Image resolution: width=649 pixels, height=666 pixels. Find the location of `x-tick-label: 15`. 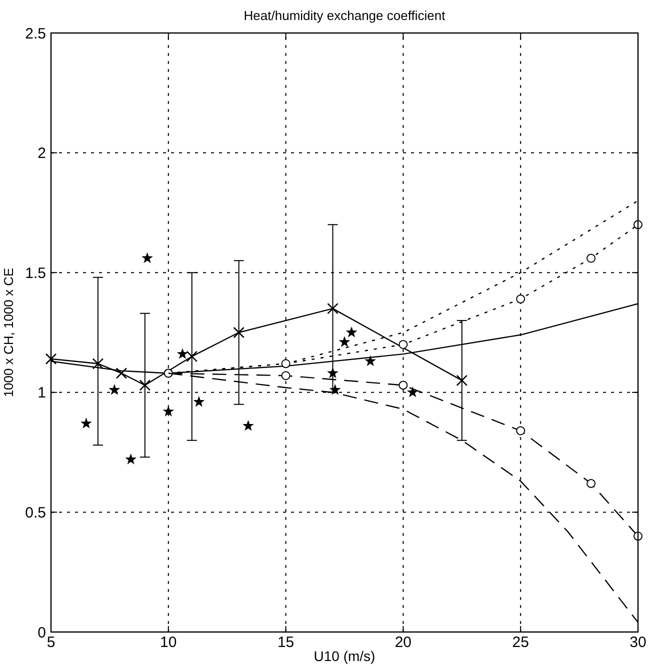

x-tick-label: 15 is located at coordinates (285, 642).